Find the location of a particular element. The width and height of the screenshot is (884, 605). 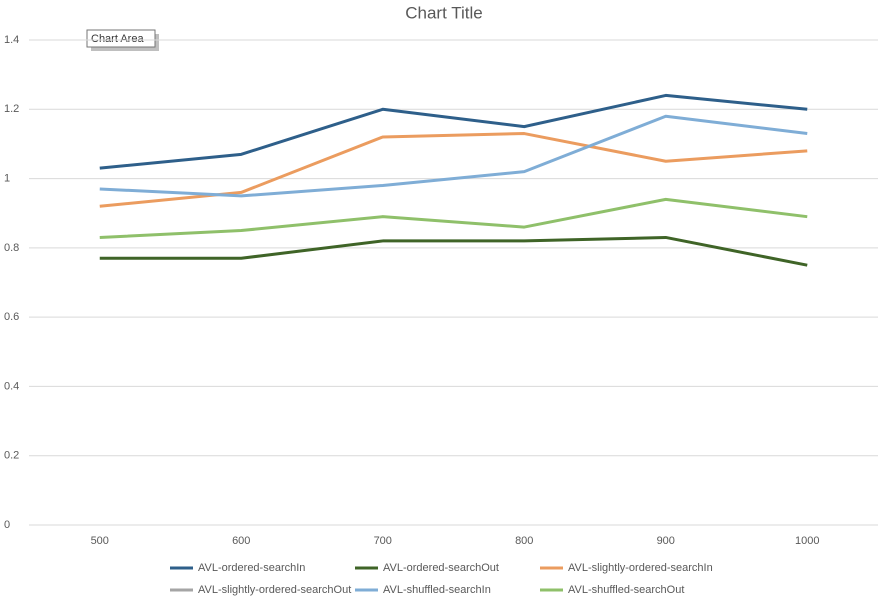

legend-label: AVL-ordered-searchIn is located at coordinates (251, 568).